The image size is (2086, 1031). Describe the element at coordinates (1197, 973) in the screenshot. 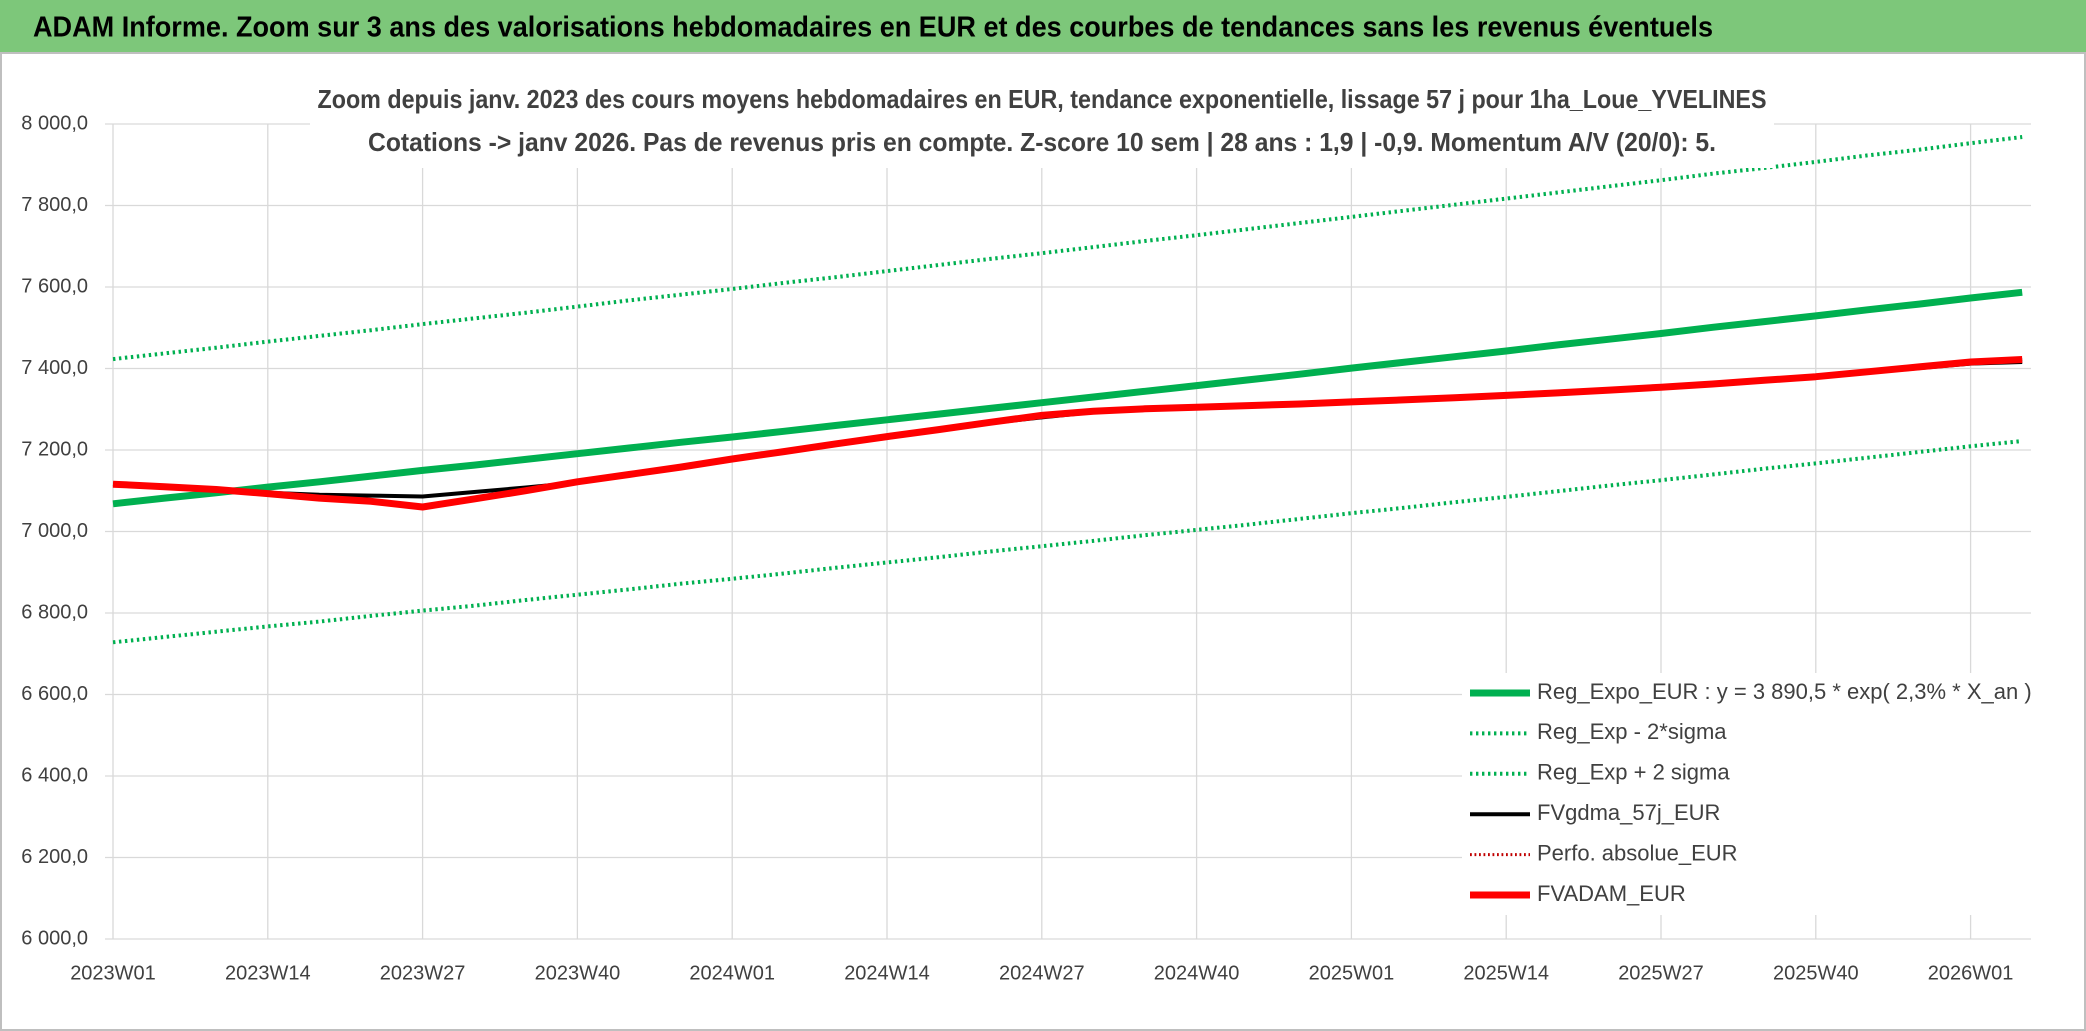

I see `x-tick-label: 2024W40` at that location.